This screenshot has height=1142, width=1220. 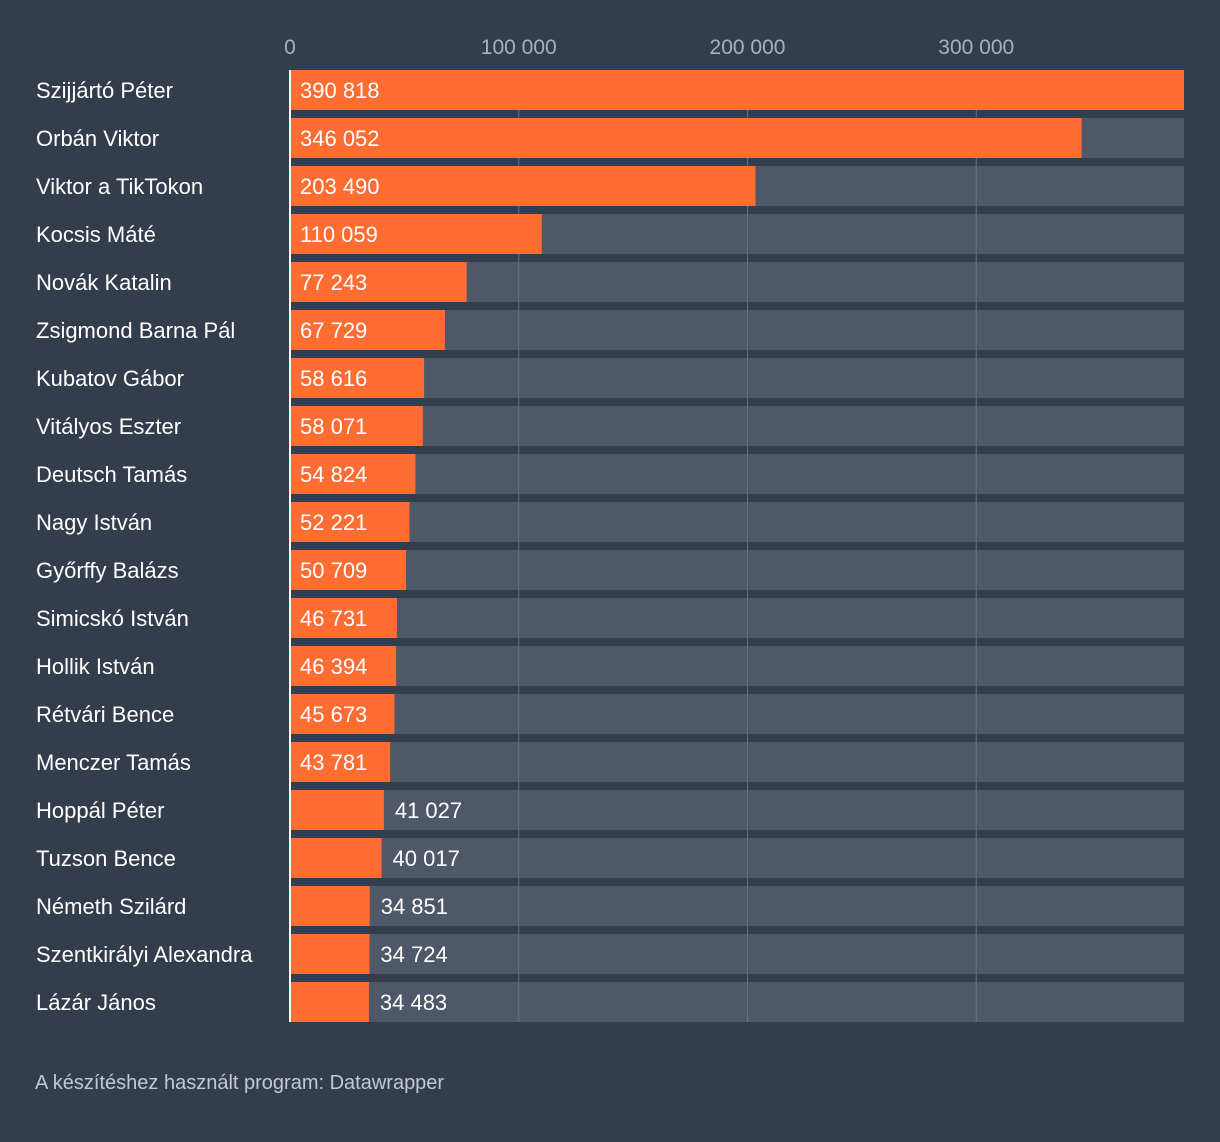 What do you see at coordinates (737, 90) in the screenshot?
I see `bar-szijjarto-peter` at bounding box center [737, 90].